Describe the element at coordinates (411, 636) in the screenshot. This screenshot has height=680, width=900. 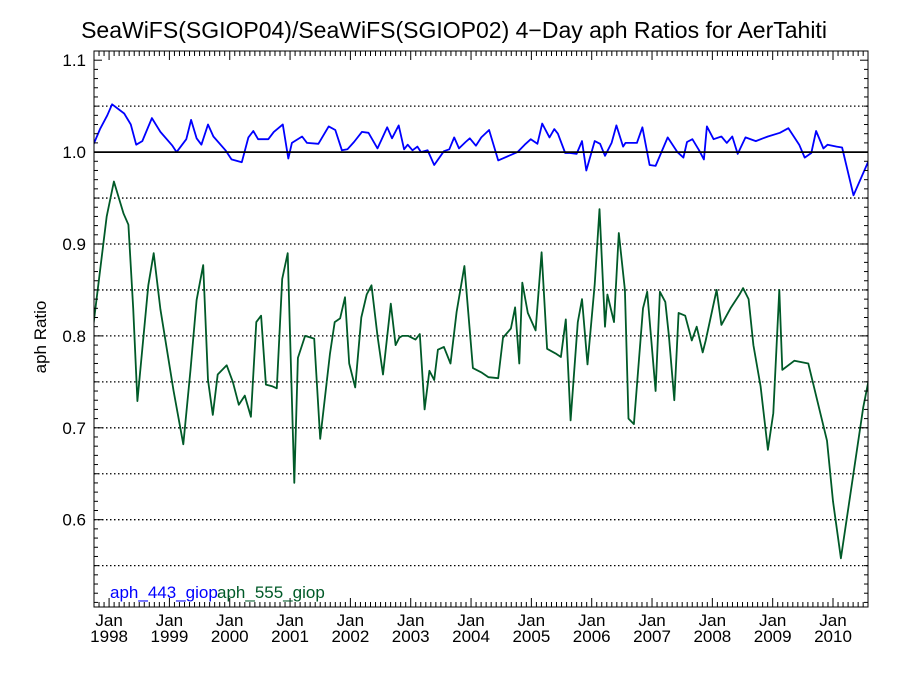
I see `x-tick-label-year: 2003` at that location.